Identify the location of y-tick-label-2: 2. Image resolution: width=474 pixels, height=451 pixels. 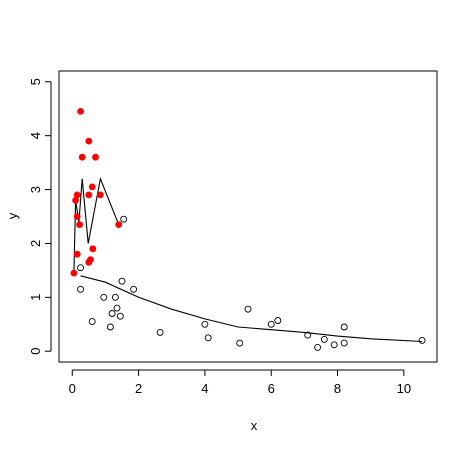
(35, 243).